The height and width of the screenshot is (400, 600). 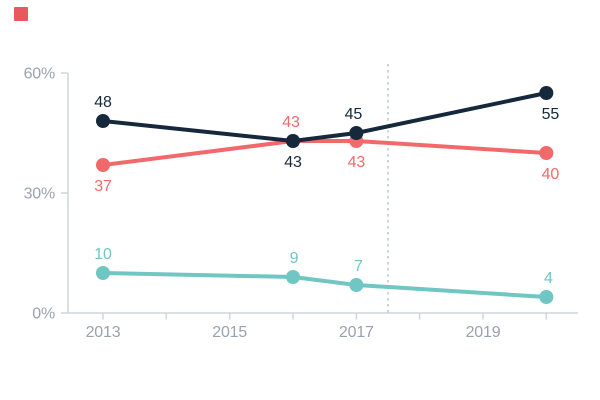 What do you see at coordinates (229, 332) in the screenshot?
I see `x-tick-label: 2015` at bounding box center [229, 332].